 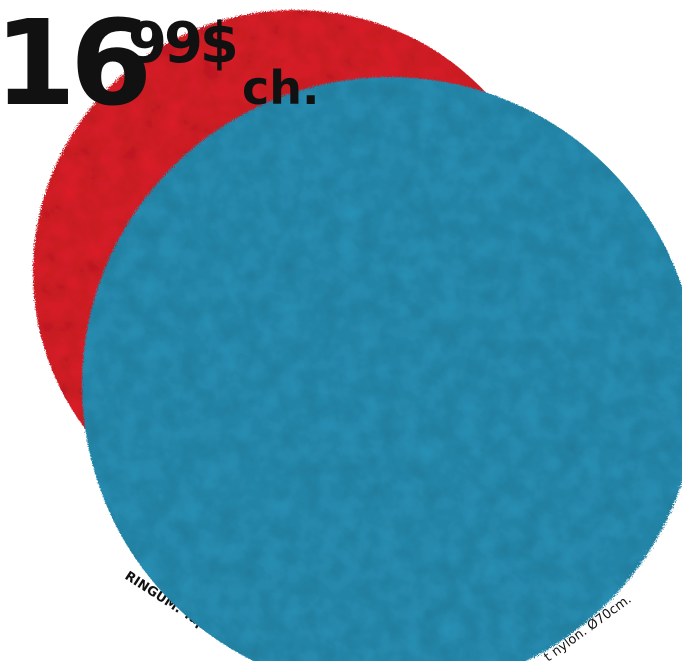 I want to click on price-cents: 99$, so click(x=182, y=43).